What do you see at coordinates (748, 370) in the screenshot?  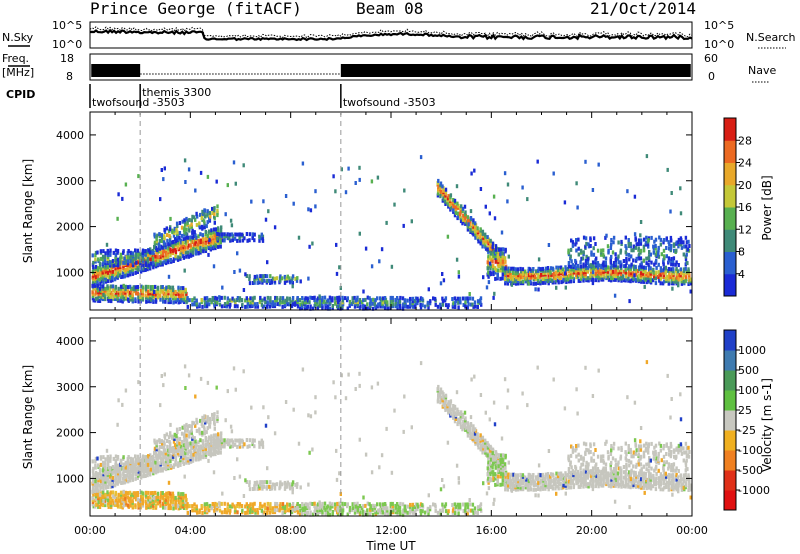 I see `colorbar-tick-label: 500` at bounding box center [748, 370].